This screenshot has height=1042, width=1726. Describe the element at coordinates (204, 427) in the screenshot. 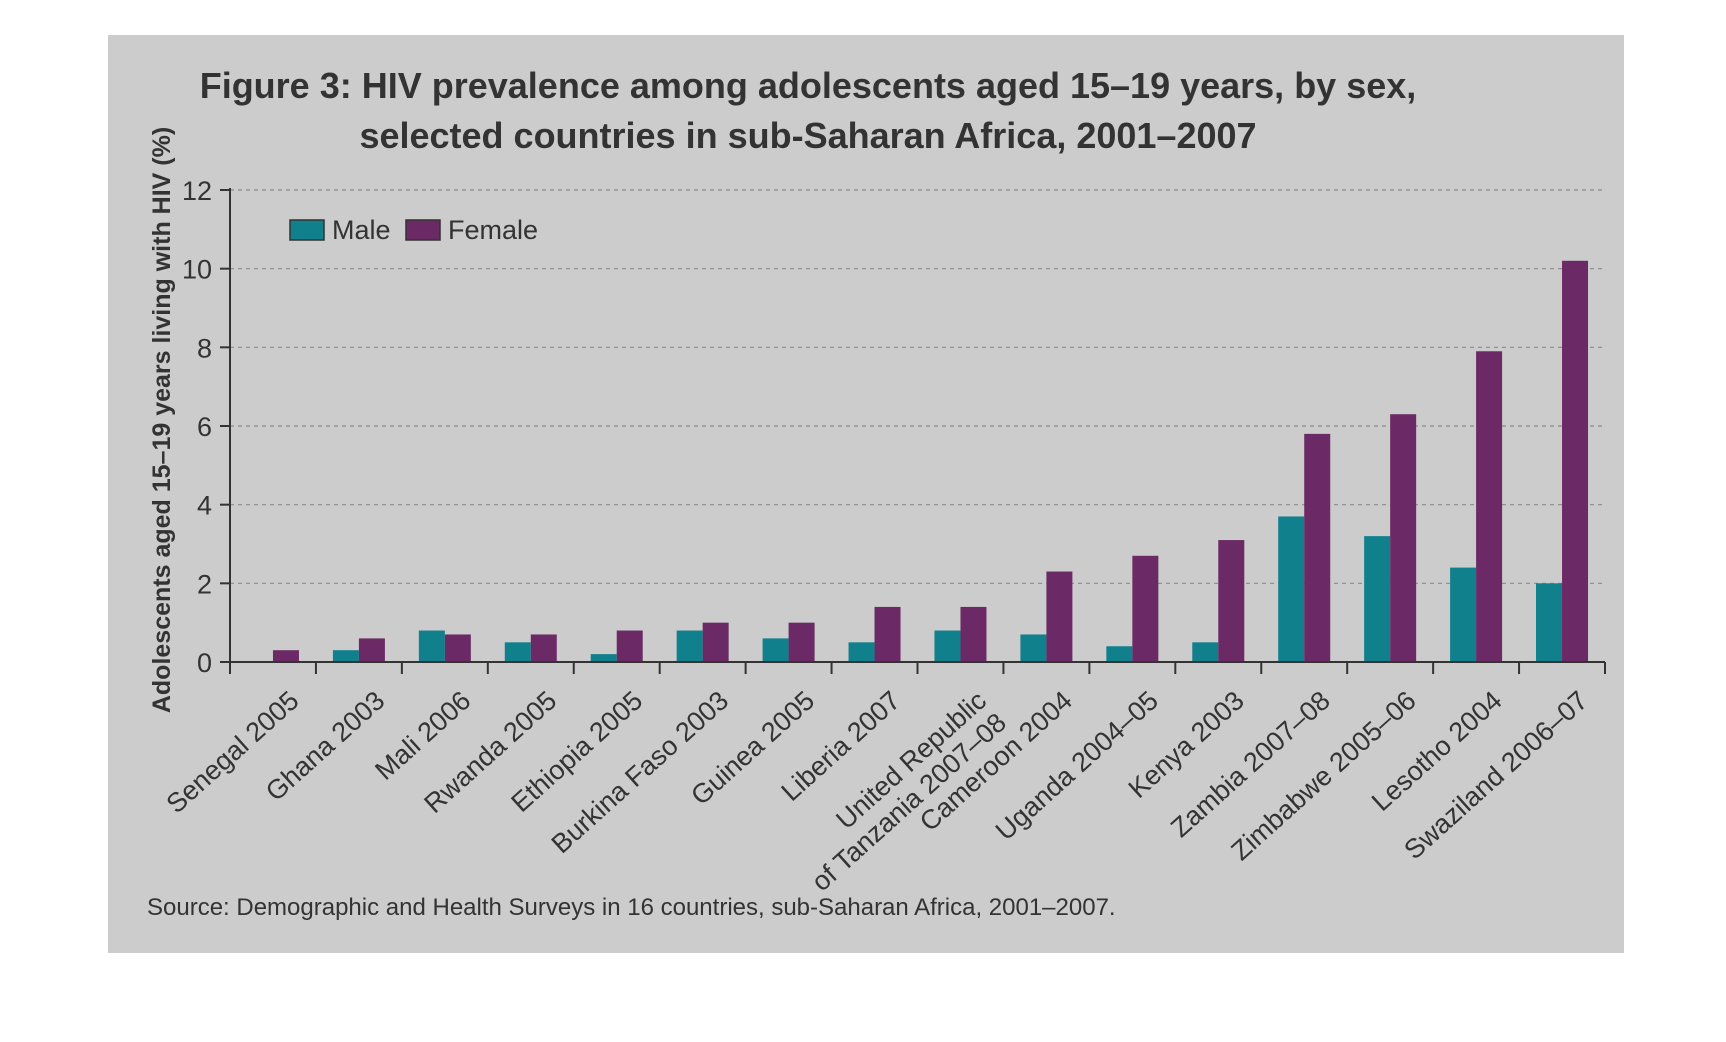

I see `y-tick-label: 6` at that location.